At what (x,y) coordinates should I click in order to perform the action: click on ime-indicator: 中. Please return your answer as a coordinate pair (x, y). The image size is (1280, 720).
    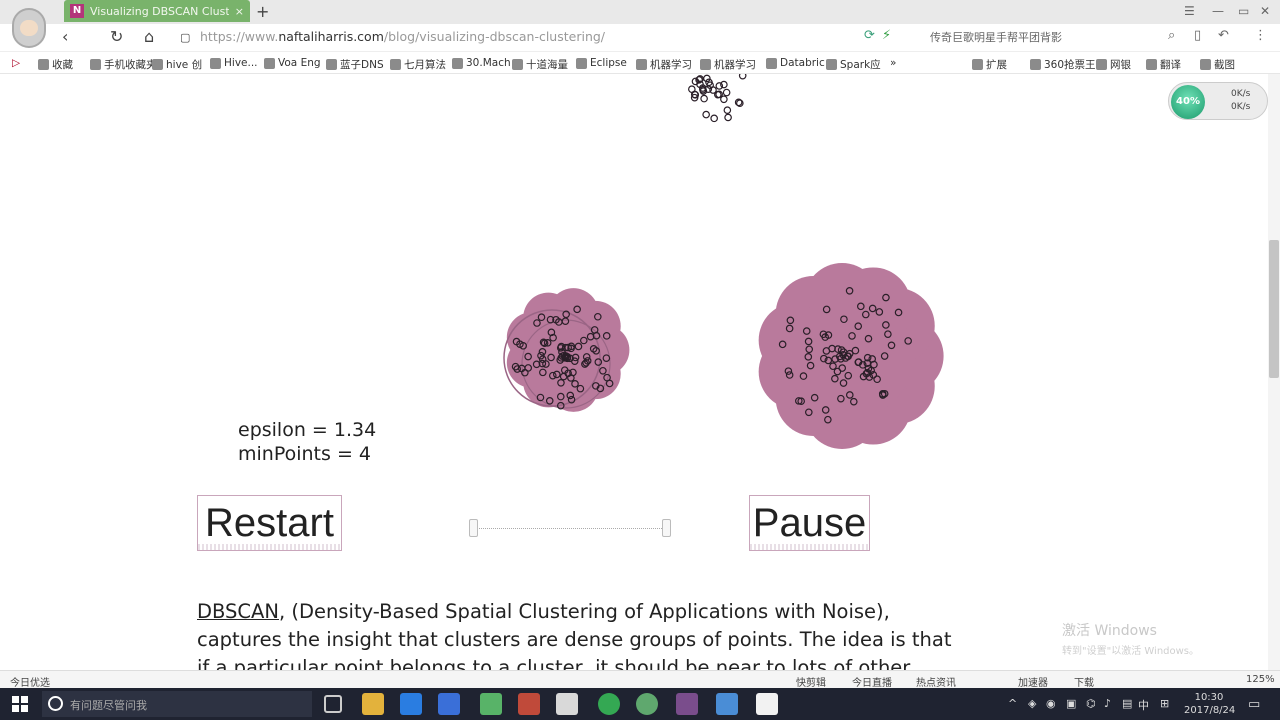
    Looking at the image, I should click on (1143, 705).